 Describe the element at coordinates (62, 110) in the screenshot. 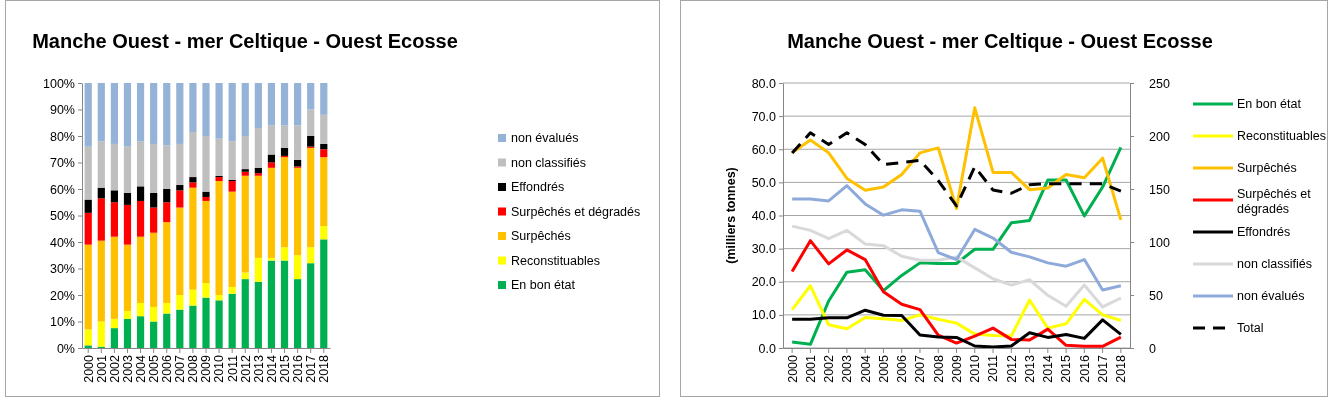

I see `y-tick-label: 90%` at that location.